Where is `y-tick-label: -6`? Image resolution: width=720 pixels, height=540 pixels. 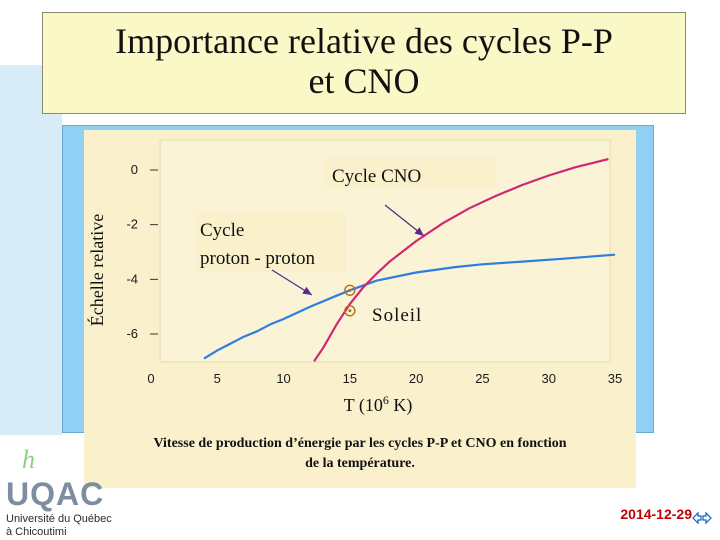 y-tick-label: -6 is located at coordinates (132, 333).